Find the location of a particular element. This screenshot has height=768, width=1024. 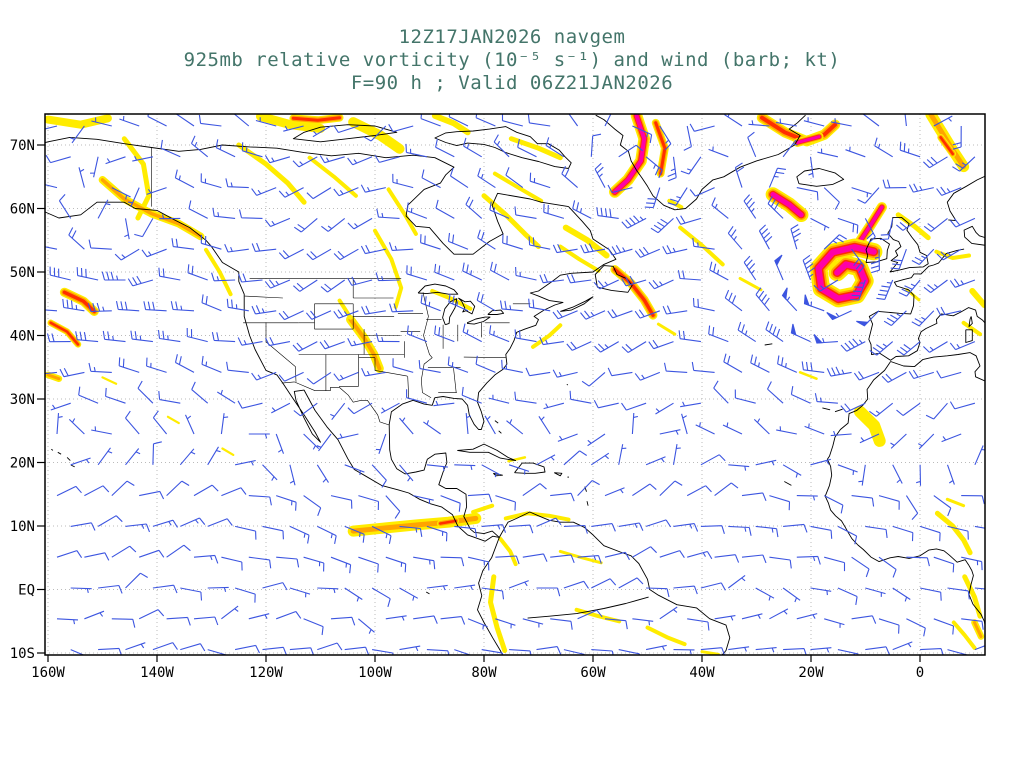

y-axis-tick-label: 60N is located at coordinates (22, 210).